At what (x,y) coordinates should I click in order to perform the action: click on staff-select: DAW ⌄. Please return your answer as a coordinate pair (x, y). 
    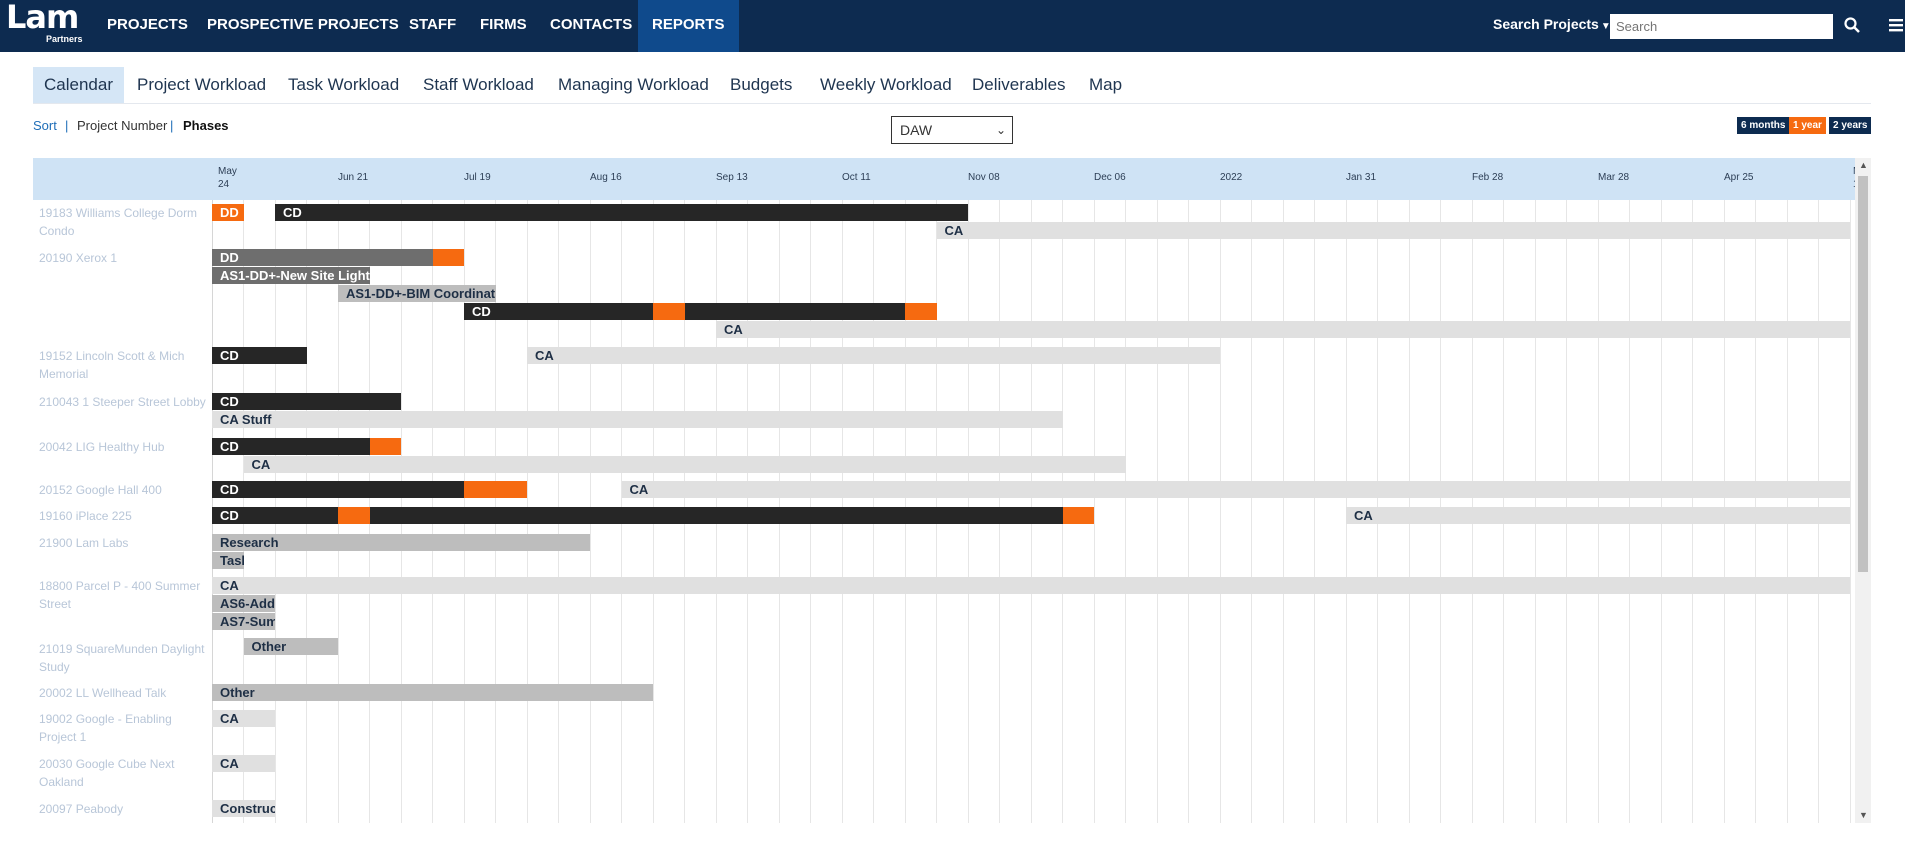
    Looking at the image, I should click on (952, 130).